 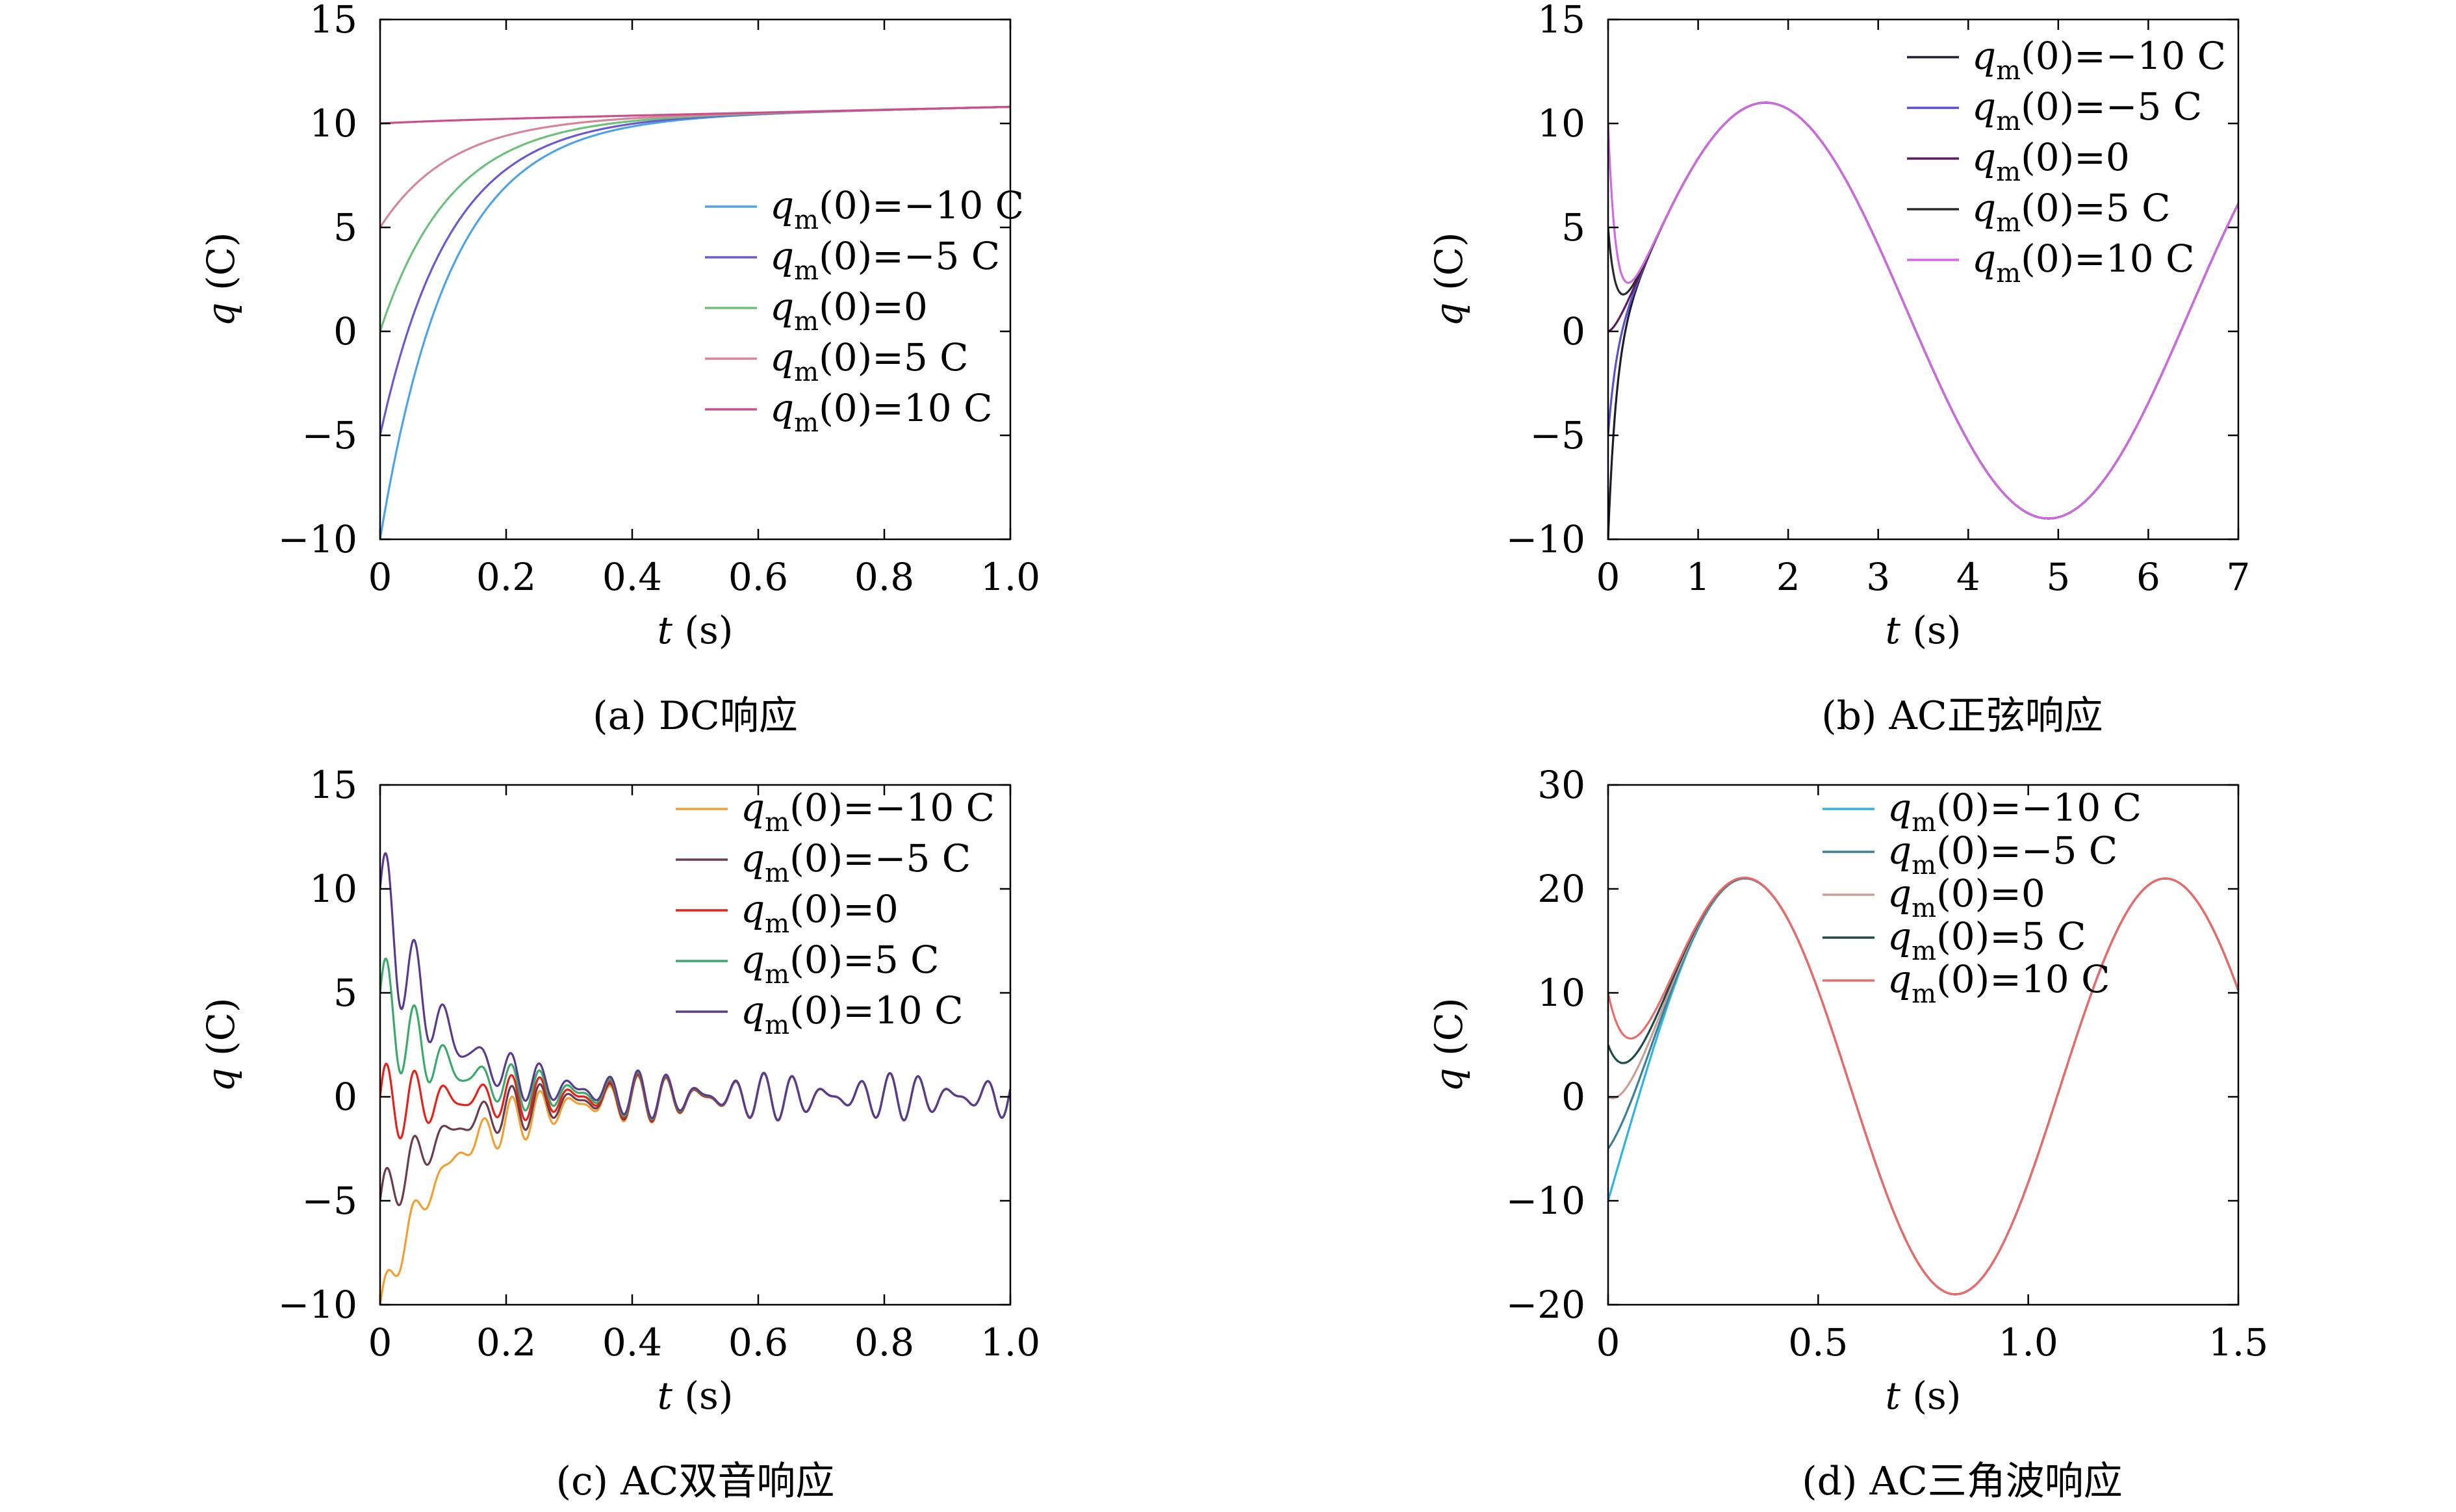 I want to click on panel-caption: (c) AC双音响应, so click(x=695, y=1481).